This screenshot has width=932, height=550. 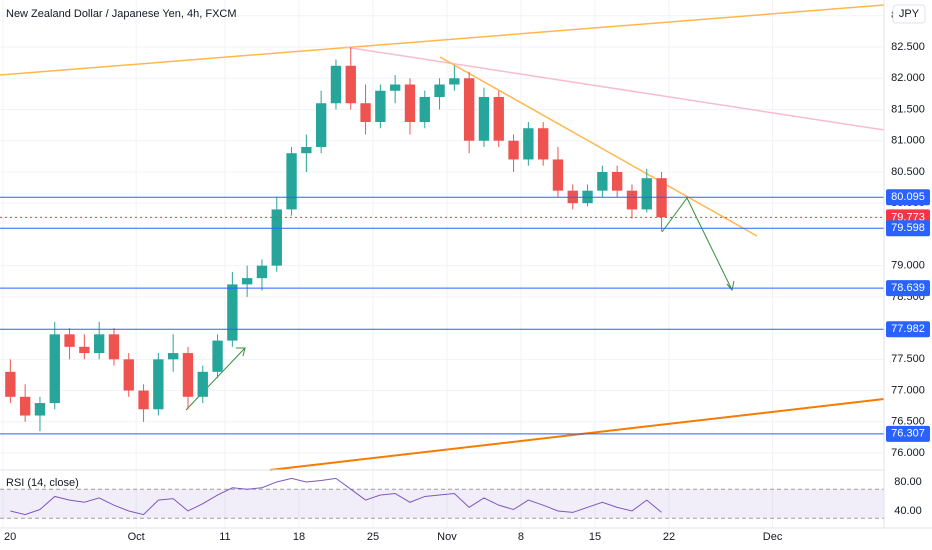 I want to click on rsi-line, so click(x=336, y=496).